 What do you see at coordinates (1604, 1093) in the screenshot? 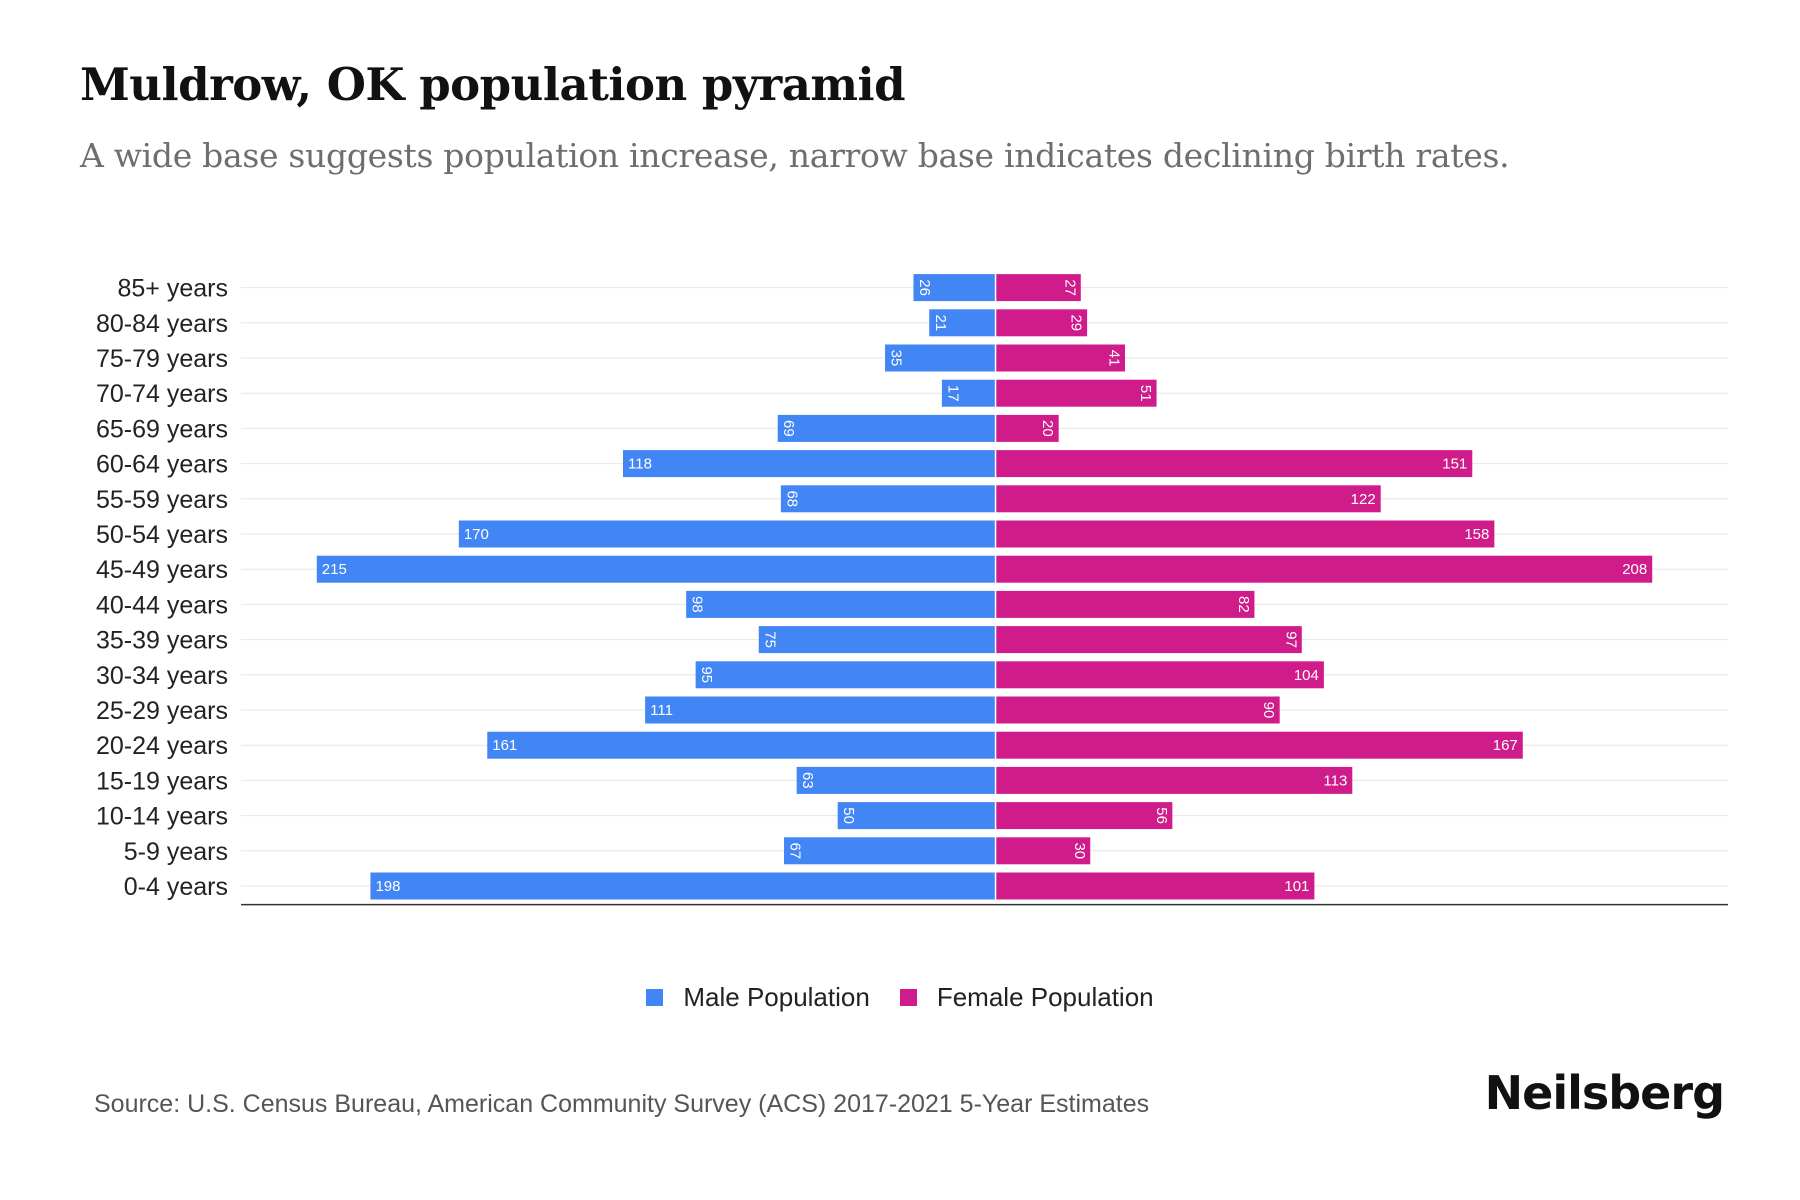
I see `brand-logo: Neilsberg` at bounding box center [1604, 1093].